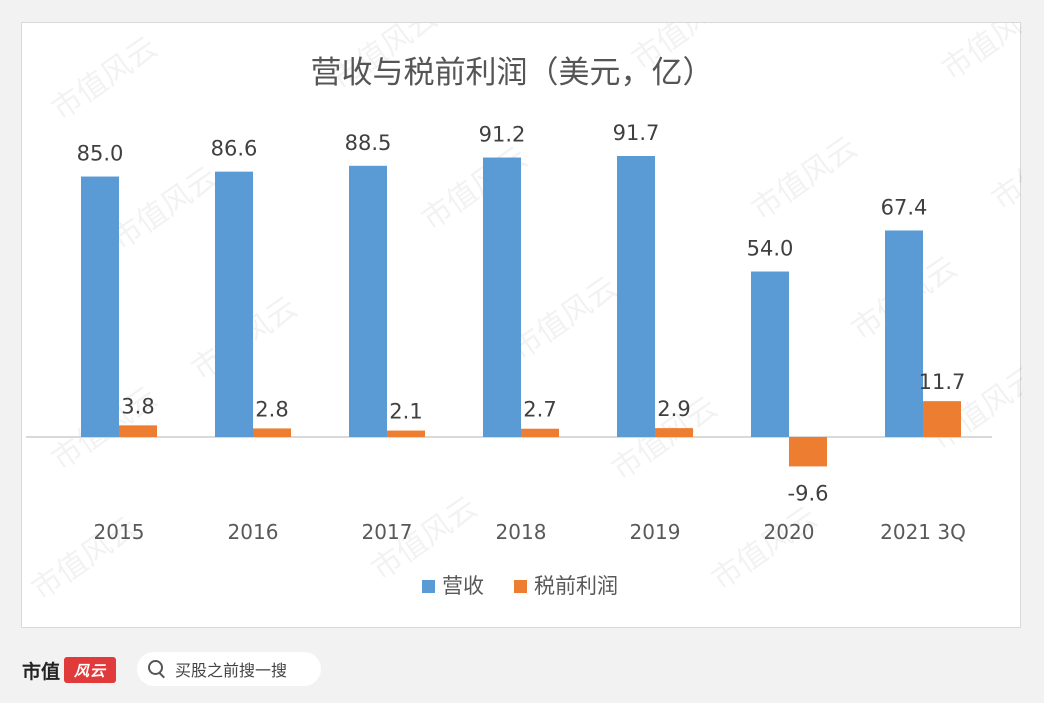 This screenshot has width=1044, height=703. I want to click on data-label-revenue: 91.7, so click(636, 133).